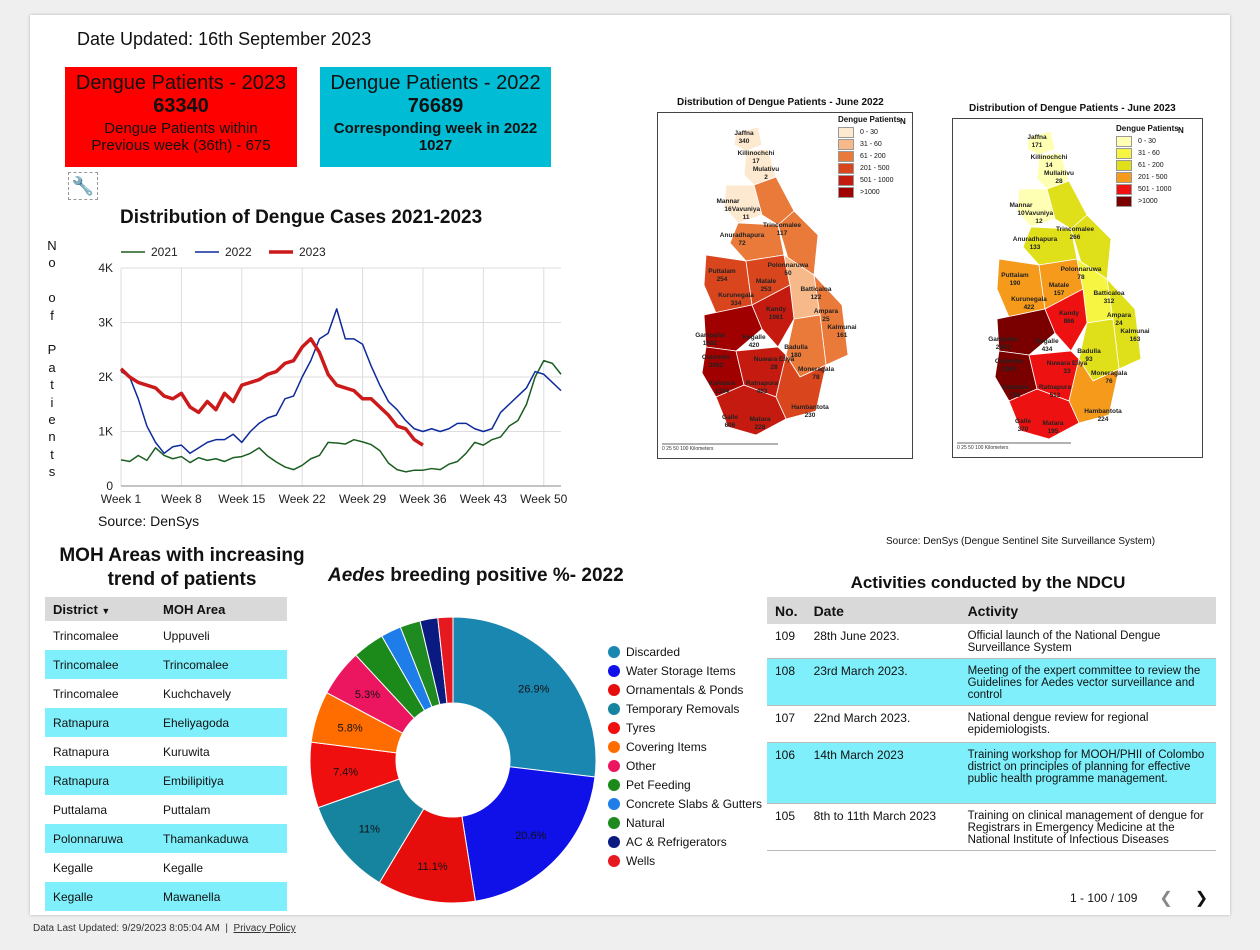  Describe the element at coordinates (166, 693) in the screenshot. I see `moh-row: Trincomalee Kuchchavely` at that location.